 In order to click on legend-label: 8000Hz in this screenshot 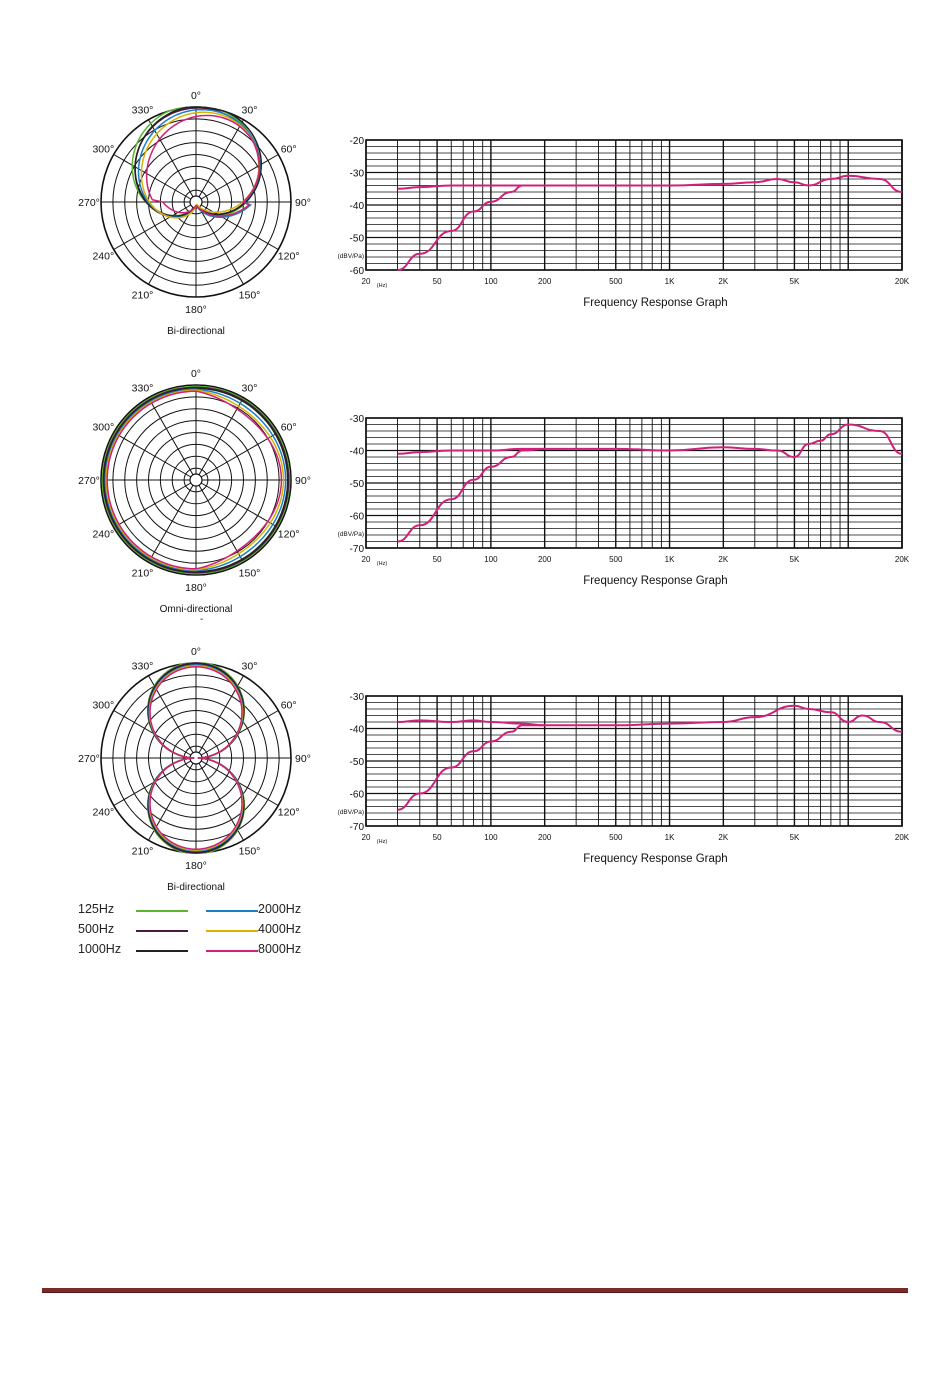, I will do `click(280, 949)`.